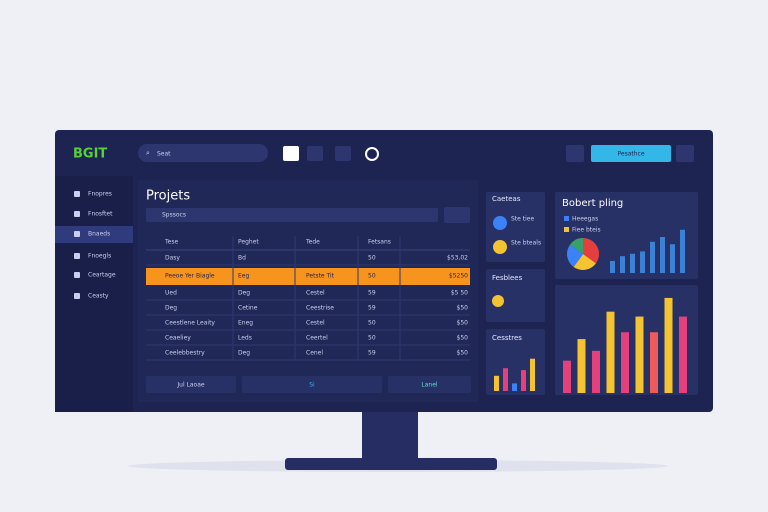  Describe the element at coordinates (372, 154) in the screenshot. I see `settings-button` at that location.